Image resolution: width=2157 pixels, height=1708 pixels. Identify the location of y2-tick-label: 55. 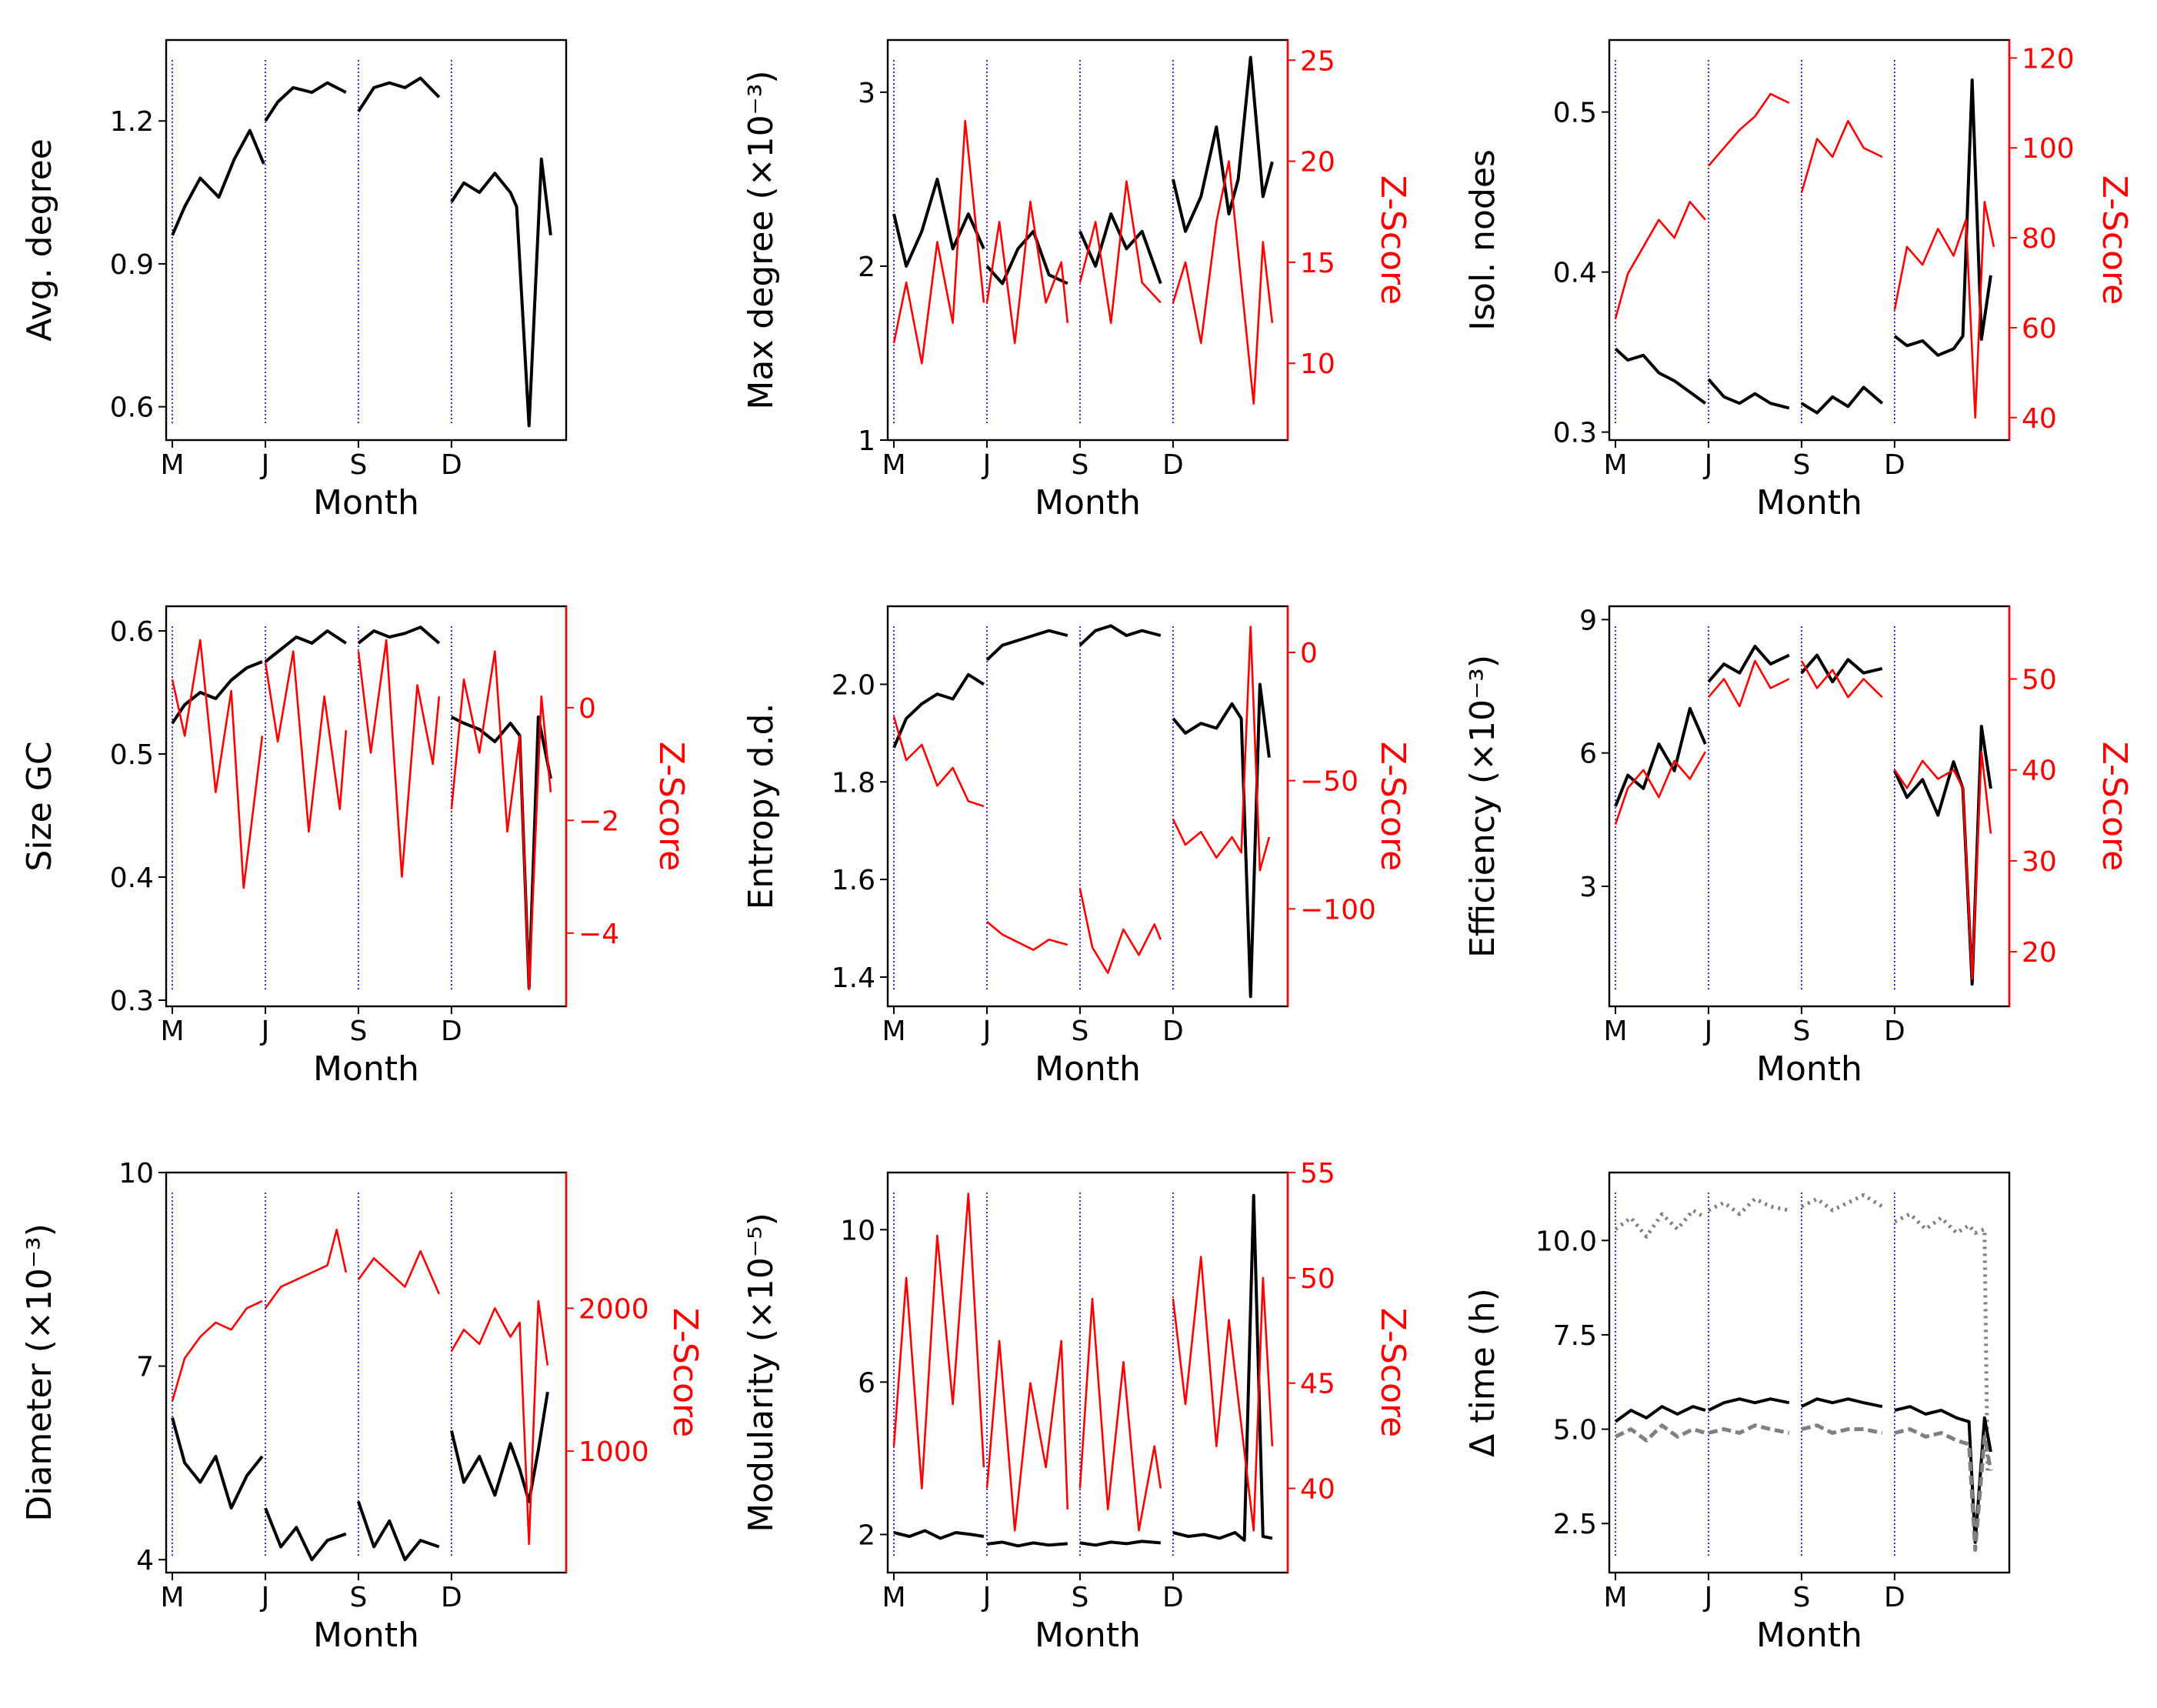
(1317, 1173).